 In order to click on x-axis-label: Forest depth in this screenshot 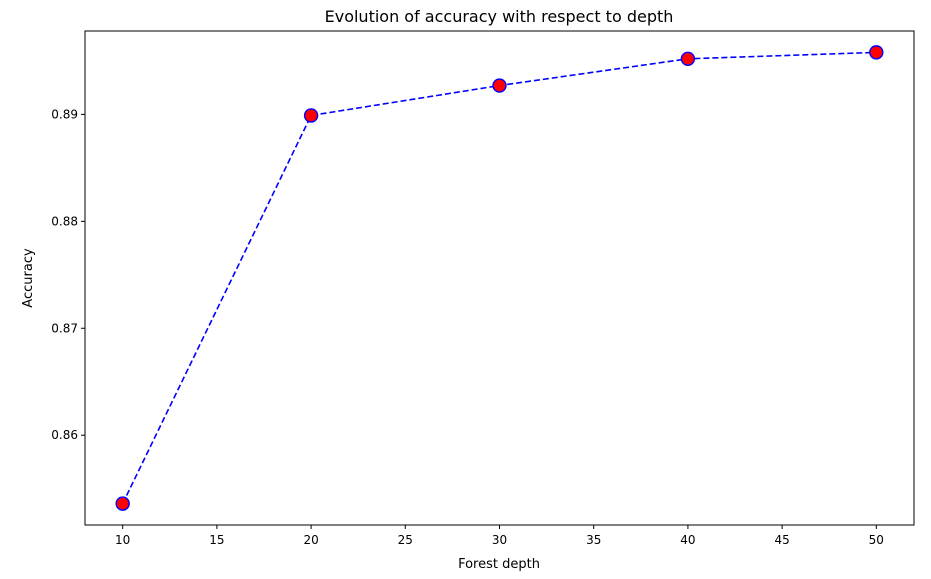, I will do `click(499, 564)`.